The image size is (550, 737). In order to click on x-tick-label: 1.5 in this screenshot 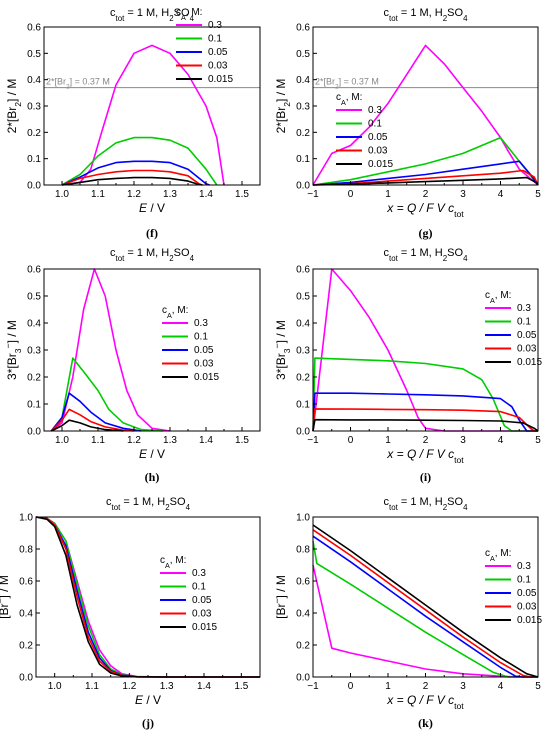, I will do `click(241, 686)`.